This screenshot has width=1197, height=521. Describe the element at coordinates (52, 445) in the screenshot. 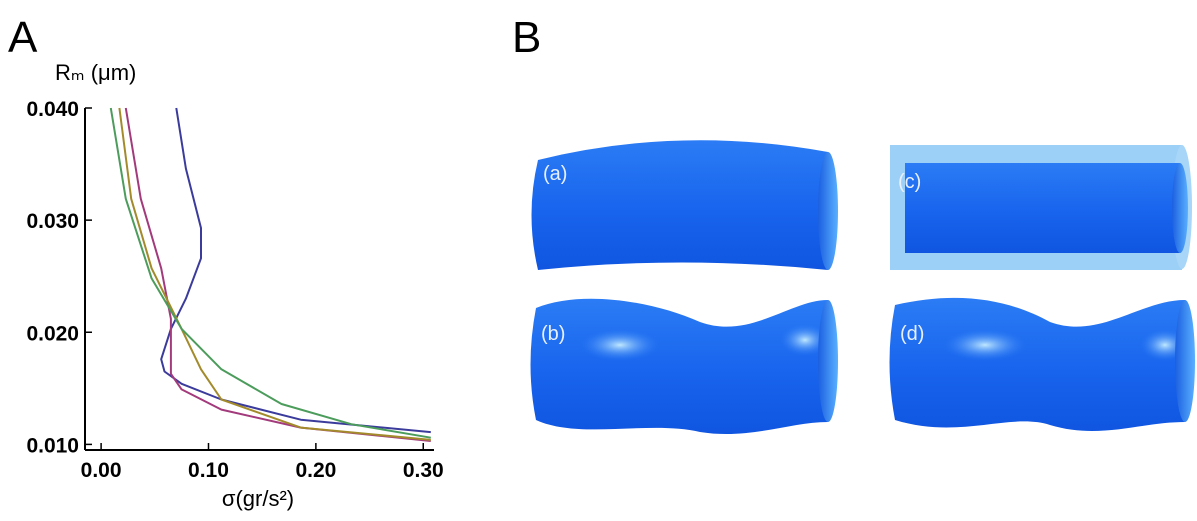

I see `y-tick-label: 0.010` at that location.